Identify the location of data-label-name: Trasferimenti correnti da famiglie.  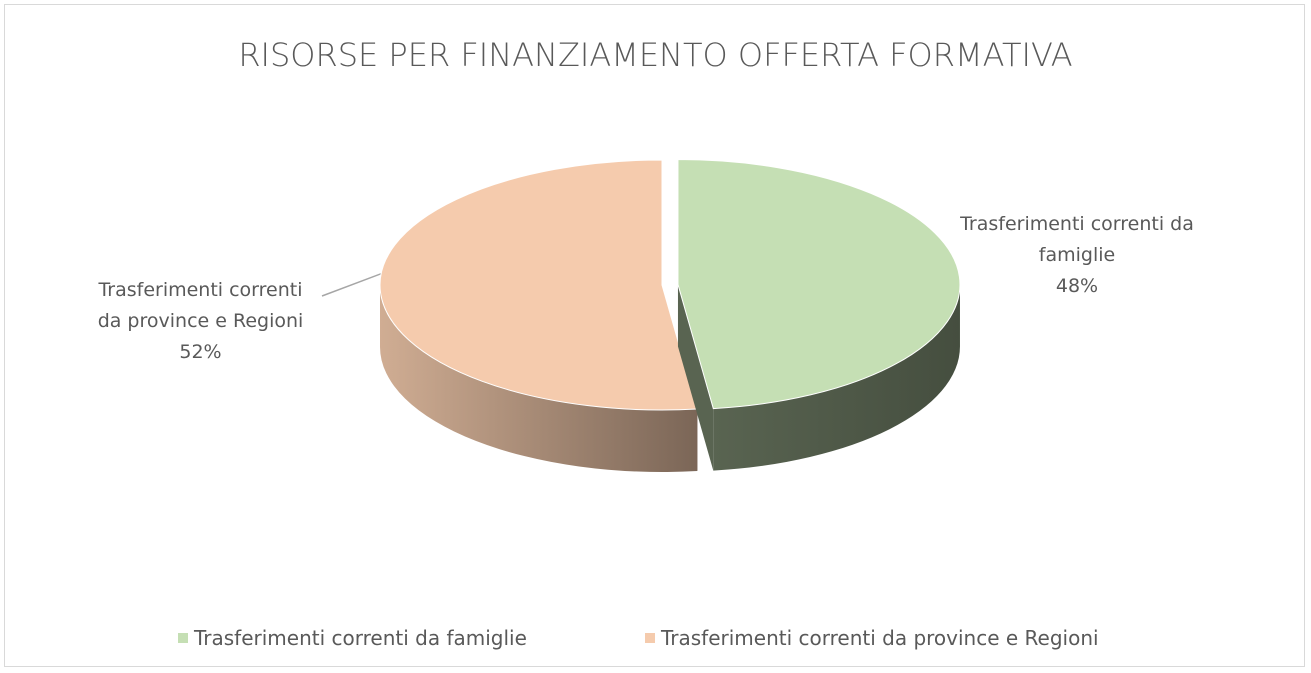
(1077, 239).